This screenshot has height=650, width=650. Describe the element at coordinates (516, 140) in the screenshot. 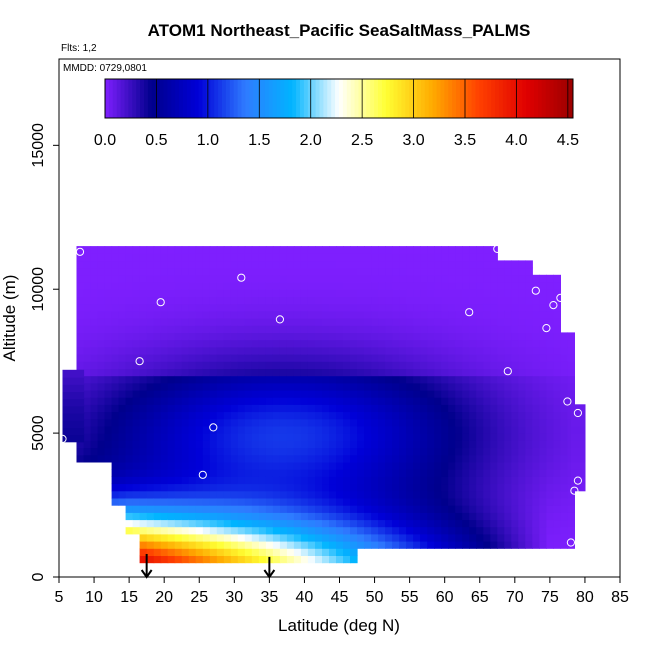

I see `colorbar-tick-label: 4.0` at that location.